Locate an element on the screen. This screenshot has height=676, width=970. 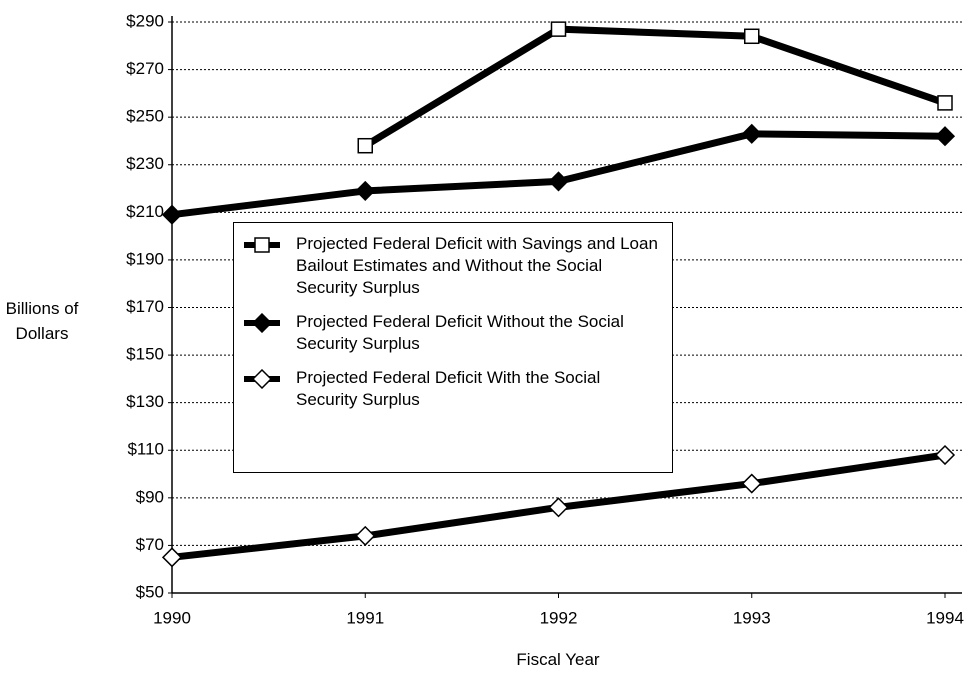
y-tick-label: $290 is located at coordinates (145, 20).